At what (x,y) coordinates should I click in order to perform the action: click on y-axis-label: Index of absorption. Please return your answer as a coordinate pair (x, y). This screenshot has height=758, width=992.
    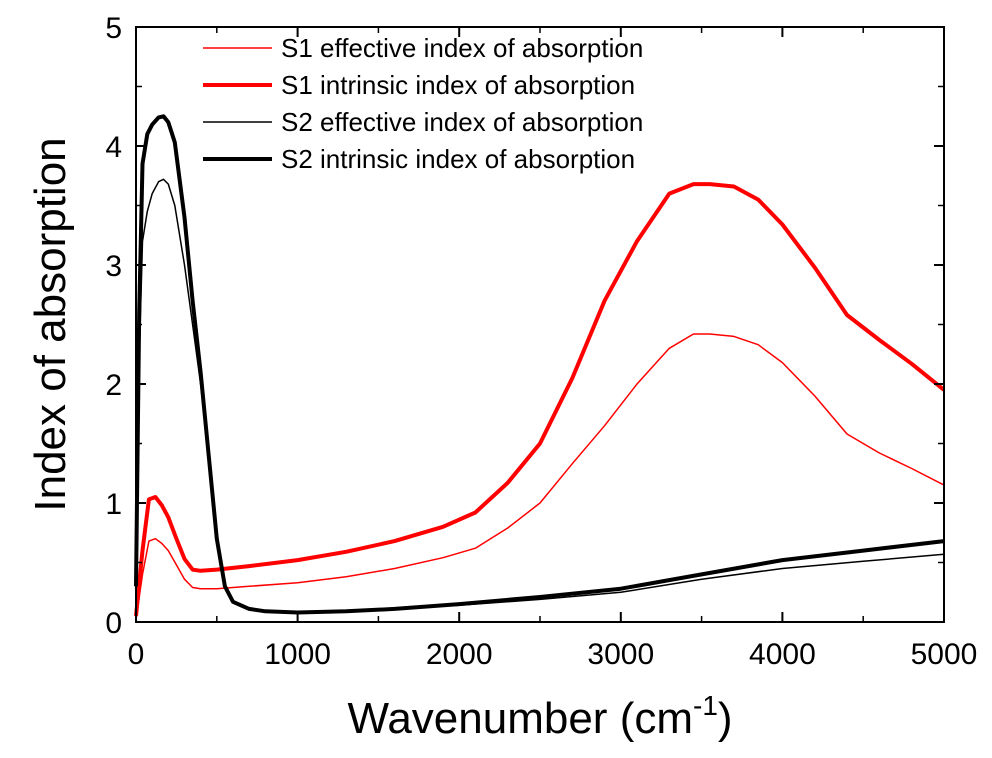
    Looking at the image, I should click on (50, 324).